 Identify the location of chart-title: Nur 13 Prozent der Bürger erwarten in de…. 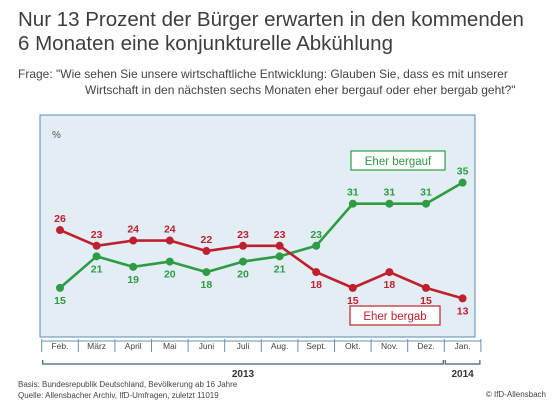
(283, 32).